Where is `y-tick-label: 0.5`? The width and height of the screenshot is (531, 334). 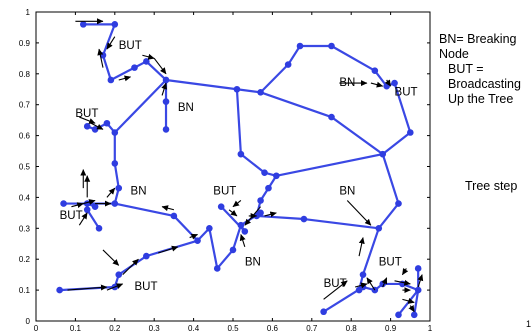
y-tick-label: 0.5 is located at coordinates (25, 167).